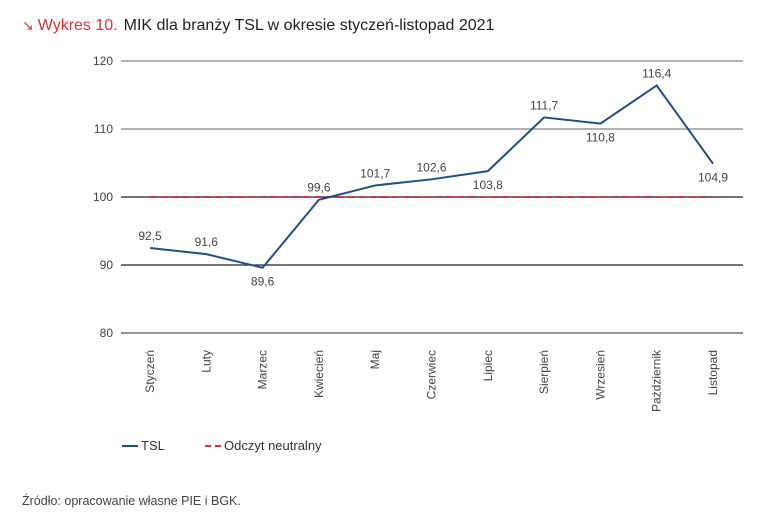 Image resolution: width=776 pixels, height=528 pixels. I want to click on x-tick-label: Luty, so click(206, 361).